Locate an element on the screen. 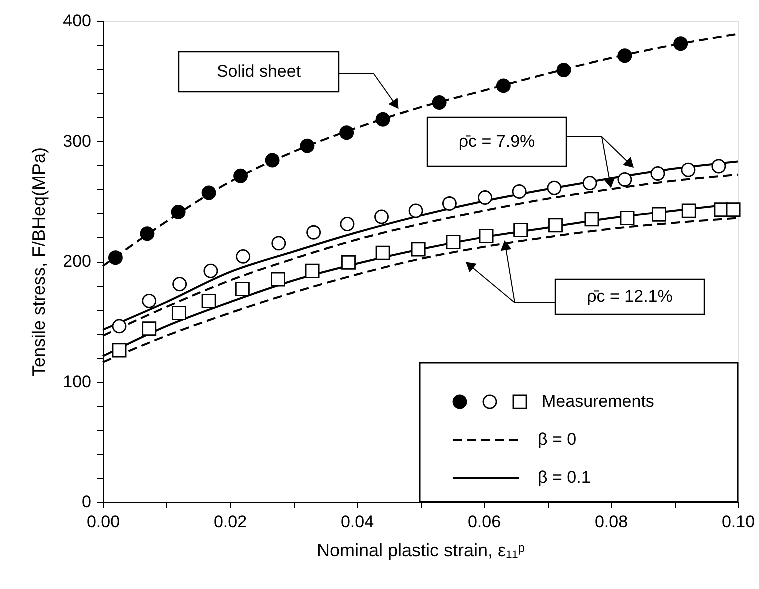  annotation: ρ̄c = 7.9% is located at coordinates (497, 141).